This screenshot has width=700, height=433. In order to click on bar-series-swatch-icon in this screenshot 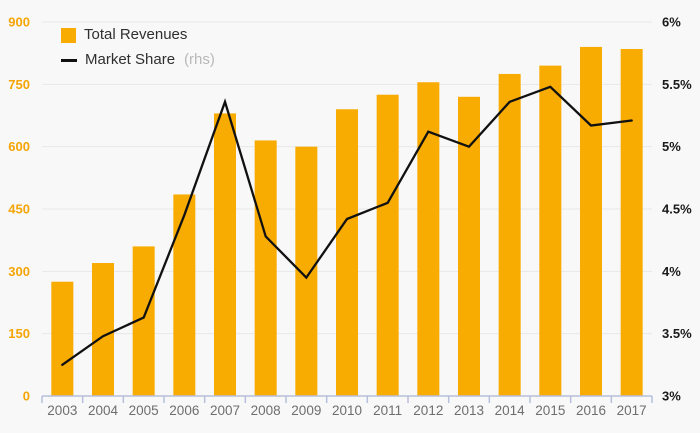, I will do `click(68, 35)`.